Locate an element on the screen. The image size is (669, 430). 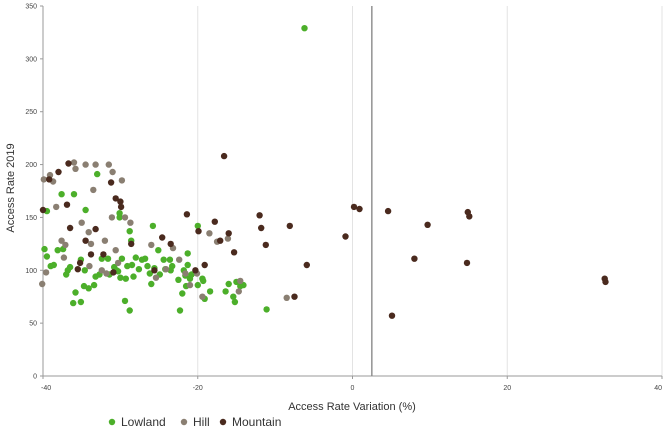
legend-marker-mountain is located at coordinates (223, 422).